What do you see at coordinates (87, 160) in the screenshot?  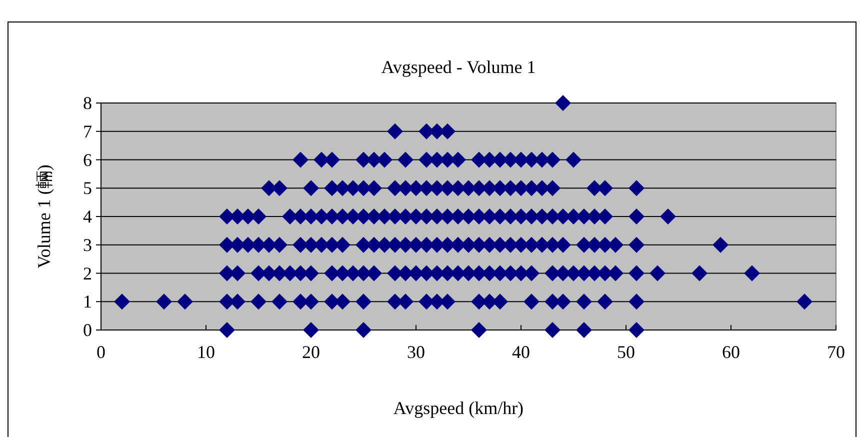 I see `y-tick-label: 6` at bounding box center [87, 160].